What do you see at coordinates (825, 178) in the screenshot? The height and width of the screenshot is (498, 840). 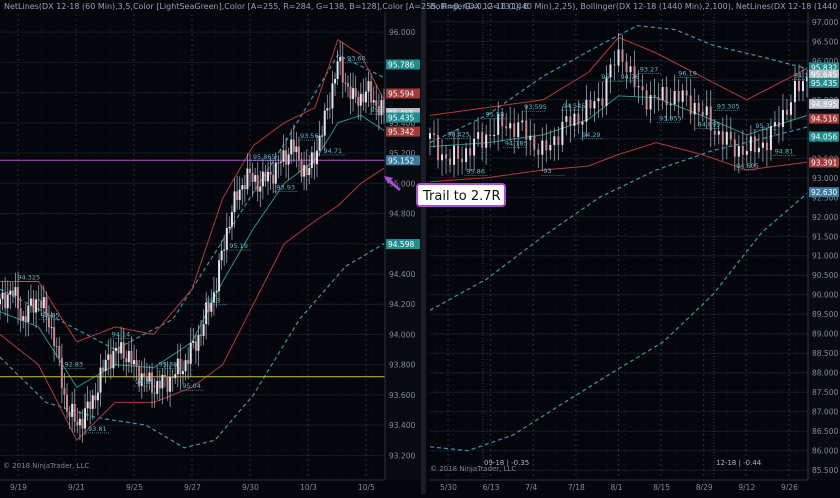 I see `right-y-tick-label: 93.000` at bounding box center [825, 178].